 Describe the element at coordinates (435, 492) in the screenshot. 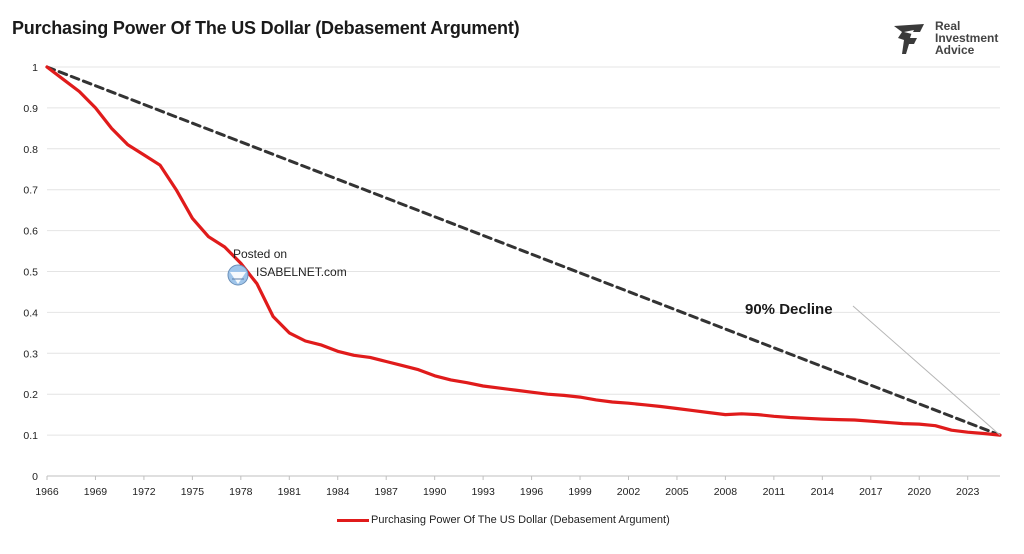

I see `x-tick-label: 1990` at that location.